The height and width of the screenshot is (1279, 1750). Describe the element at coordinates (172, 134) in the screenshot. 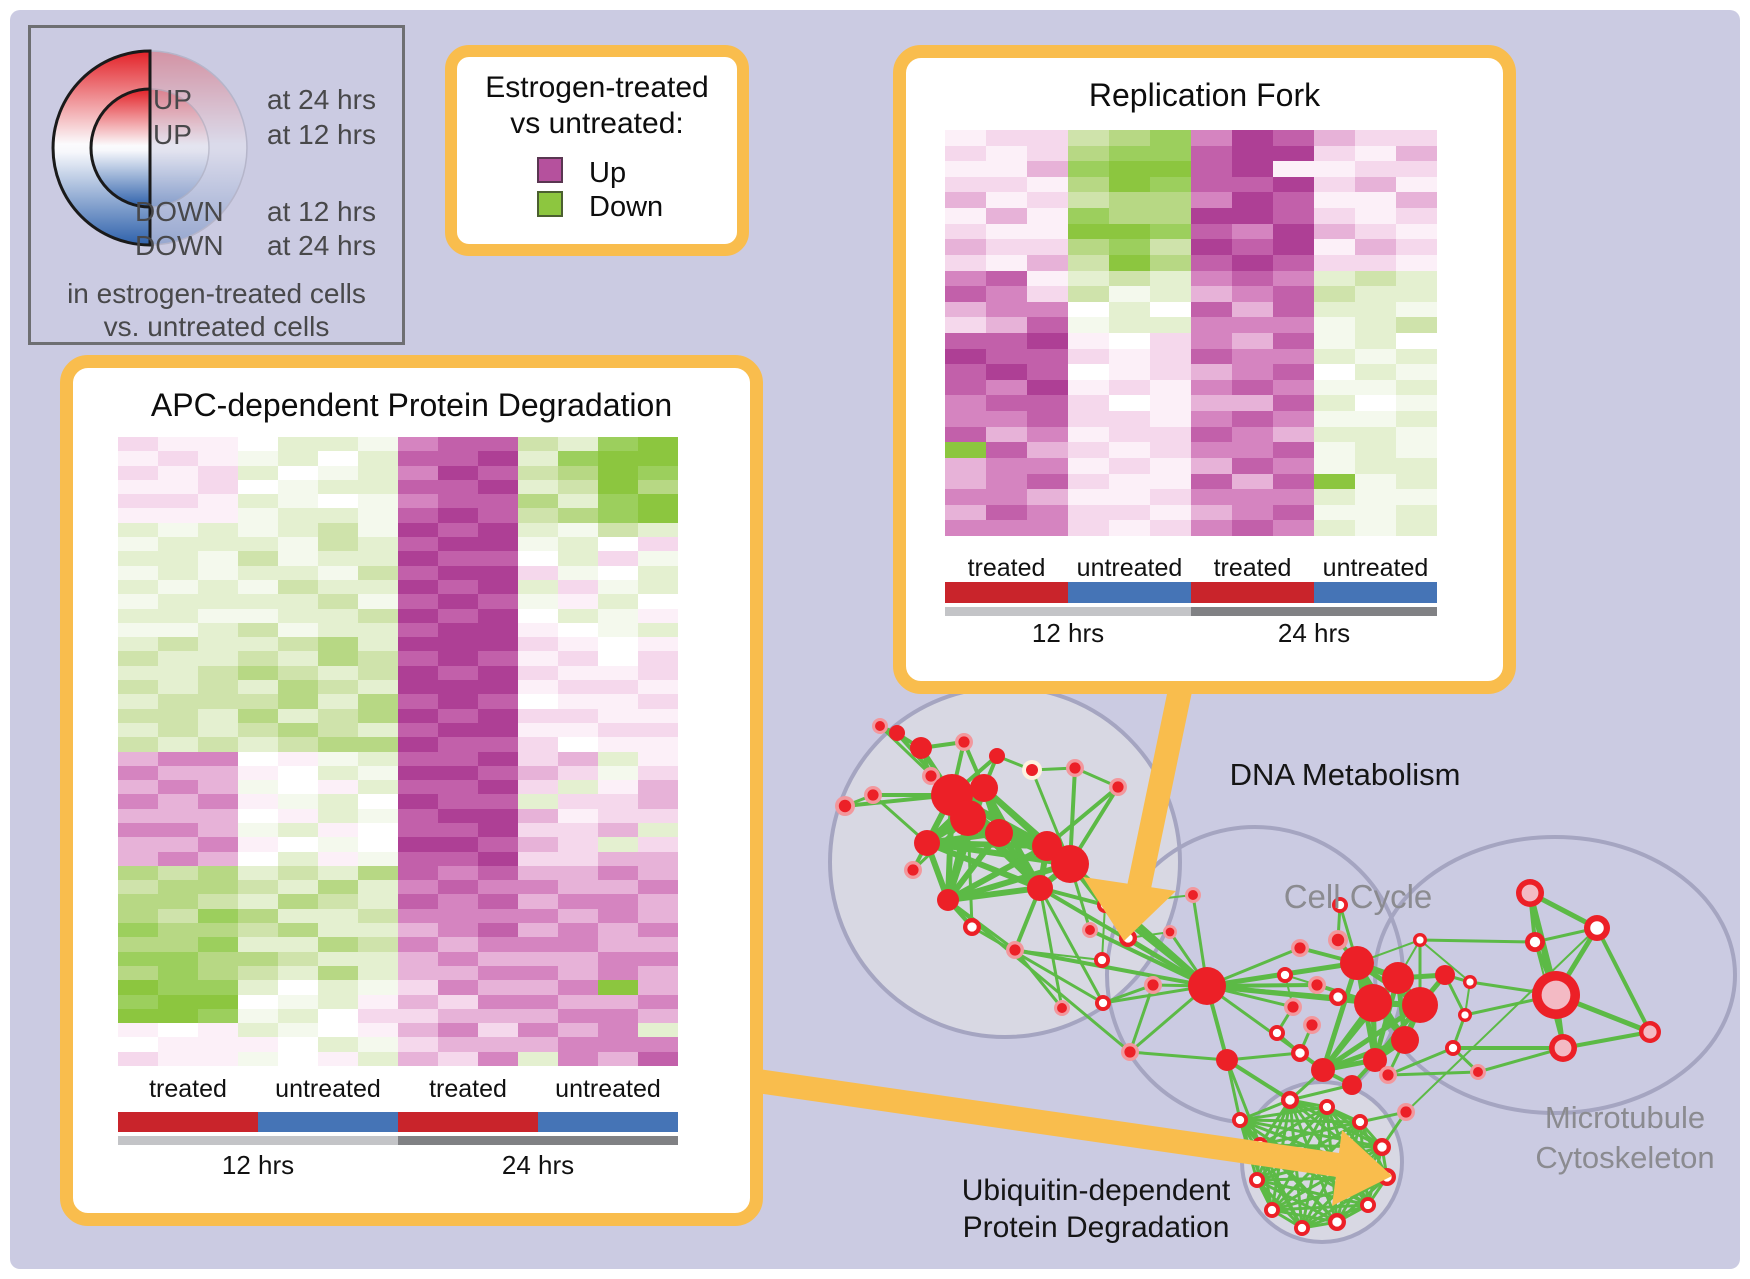

I see `updown-row-dir-1: UP` at that location.